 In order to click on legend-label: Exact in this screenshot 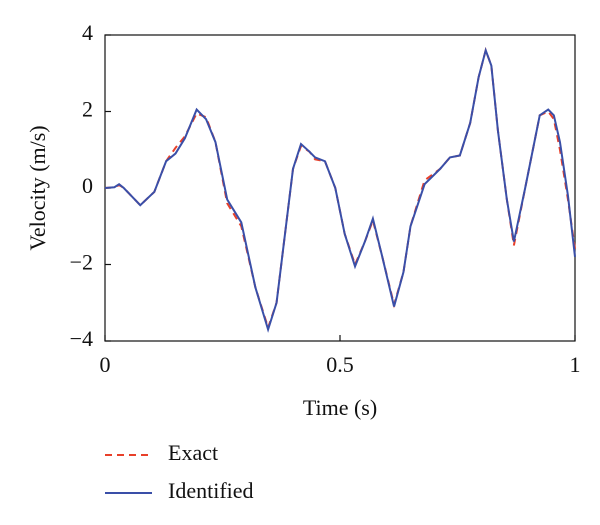, I will do `click(193, 452)`.